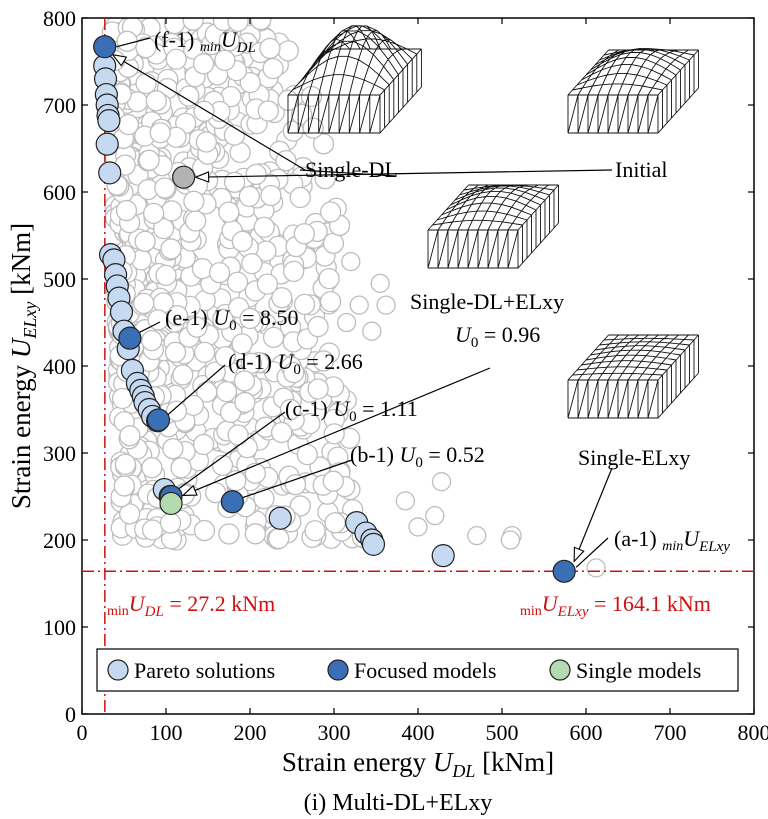 The height and width of the screenshot is (819, 768). What do you see at coordinates (425, 670) in the screenshot?
I see `legend-entry: Focused models` at bounding box center [425, 670].